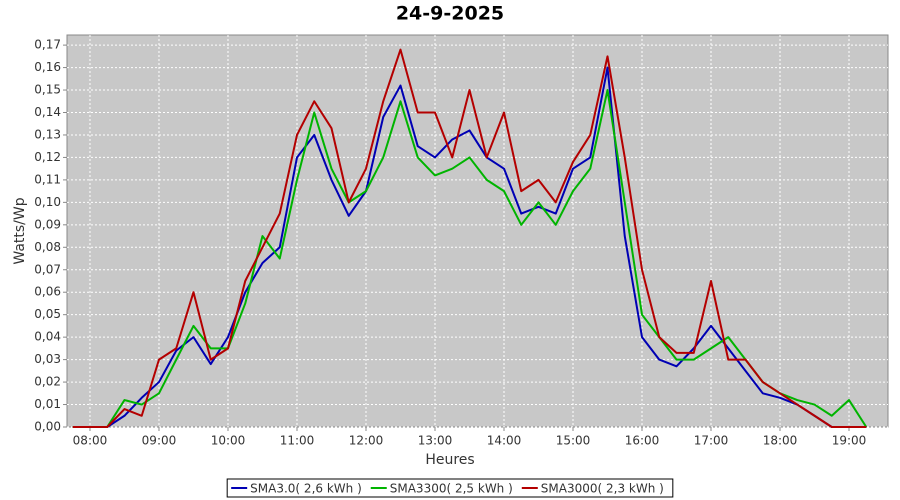 The image size is (900, 500). What do you see at coordinates (47, 45) in the screenshot?
I see `y-tick-label: 0,17` at bounding box center [47, 45].